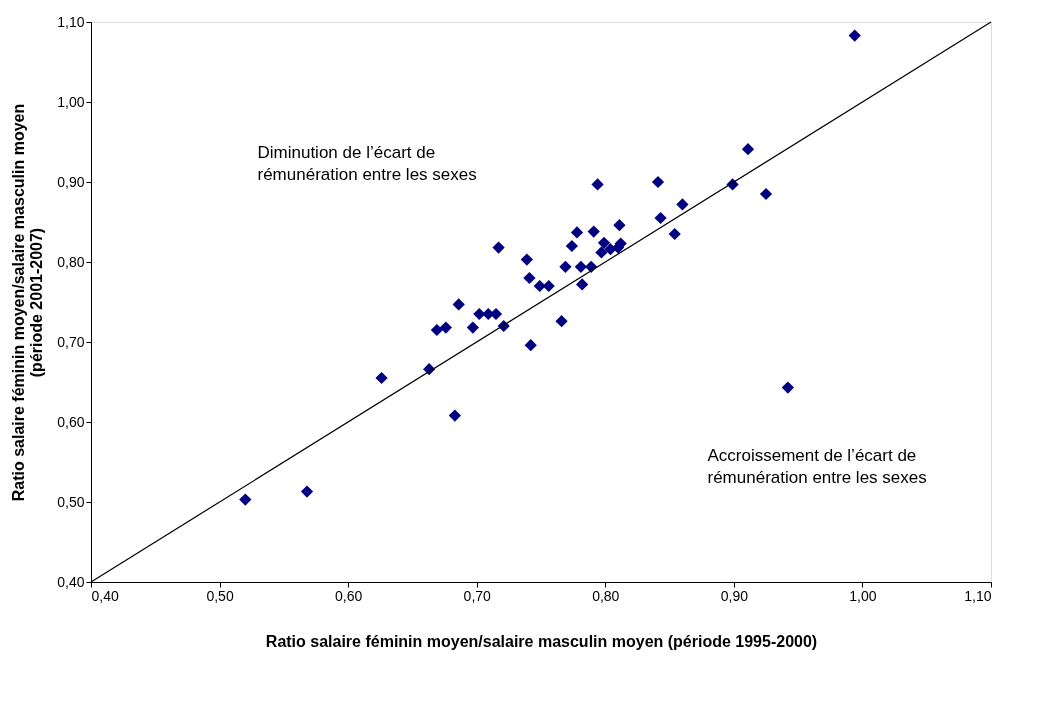 The height and width of the screenshot is (704, 1050). What do you see at coordinates (349, 595) in the screenshot?
I see `x-tick-label: 0,60` at bounding box center [349, 595].